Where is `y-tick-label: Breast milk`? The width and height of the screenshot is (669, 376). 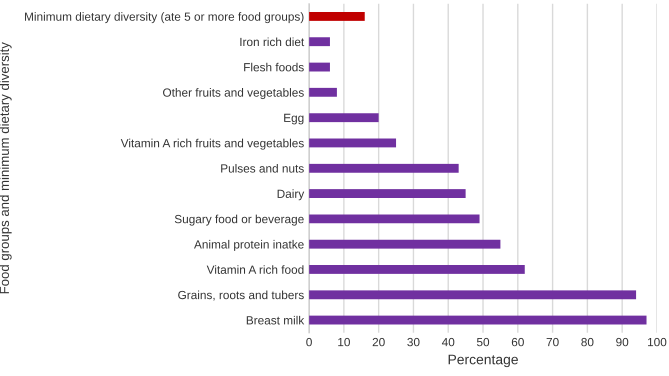 y-tick-label: Breast milk is located at coordinates (275, 320).